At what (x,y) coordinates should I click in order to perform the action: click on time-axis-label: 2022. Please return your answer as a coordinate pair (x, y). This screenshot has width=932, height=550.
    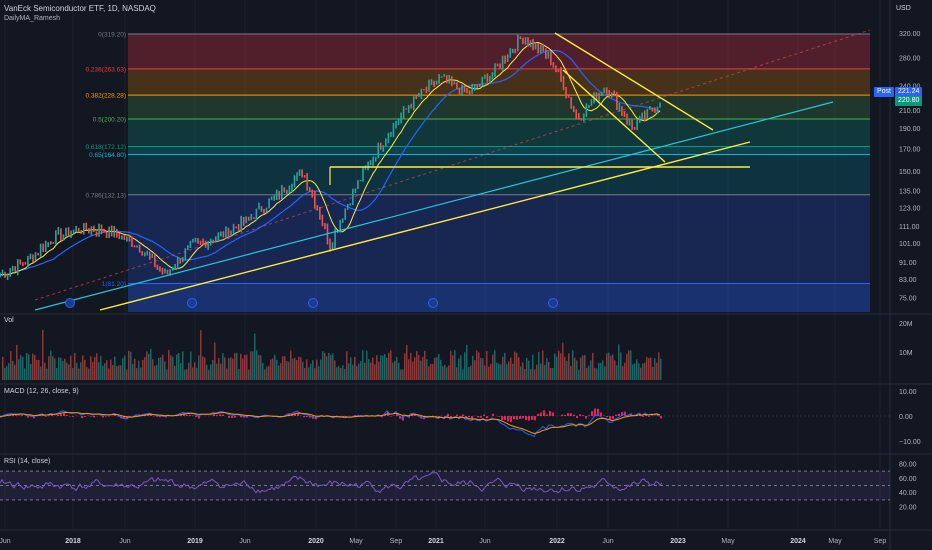
    Looking at the image, I should click on (557, 541).